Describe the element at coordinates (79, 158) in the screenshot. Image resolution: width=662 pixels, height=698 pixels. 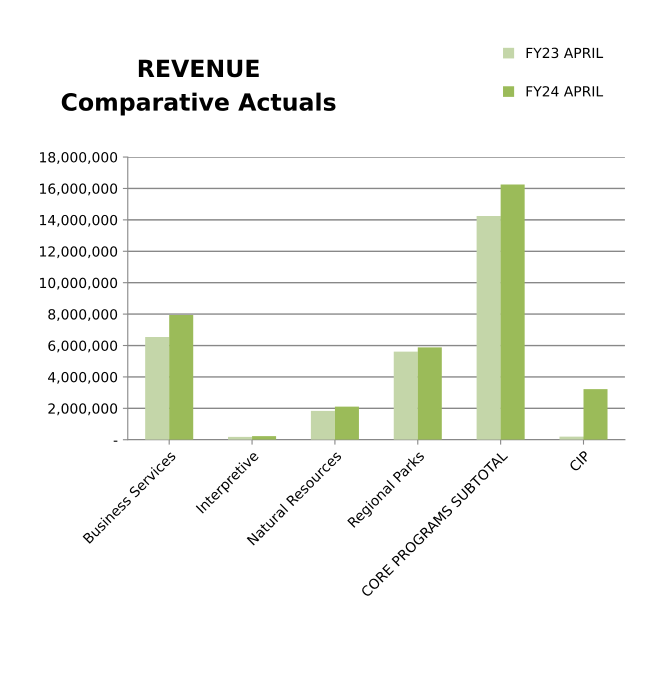
I see `y-tick-label: 18,000,000` at that location.